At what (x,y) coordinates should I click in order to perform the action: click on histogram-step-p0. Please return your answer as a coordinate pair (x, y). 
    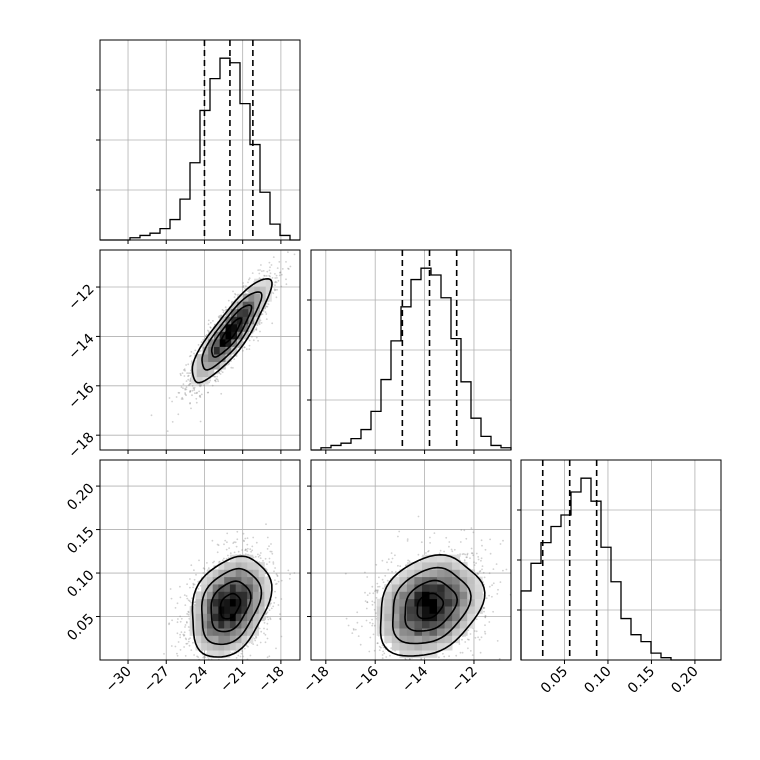
    Looking at the image, I should click on (200, 149).